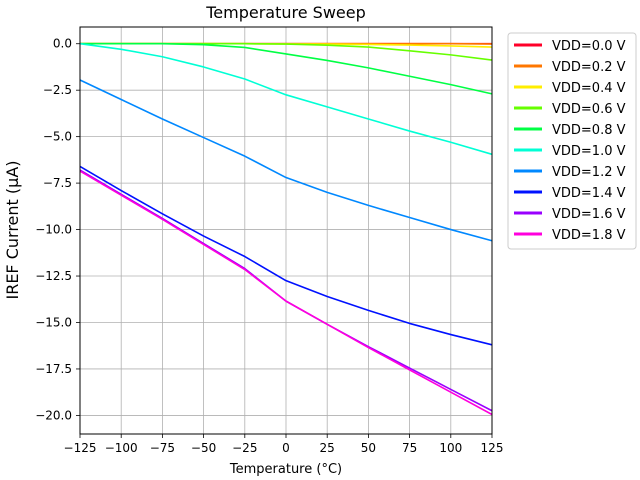 The height and width of the screenshot is (480, 640). I want to click on y-tick-label: −5.0, so click(57, 137).